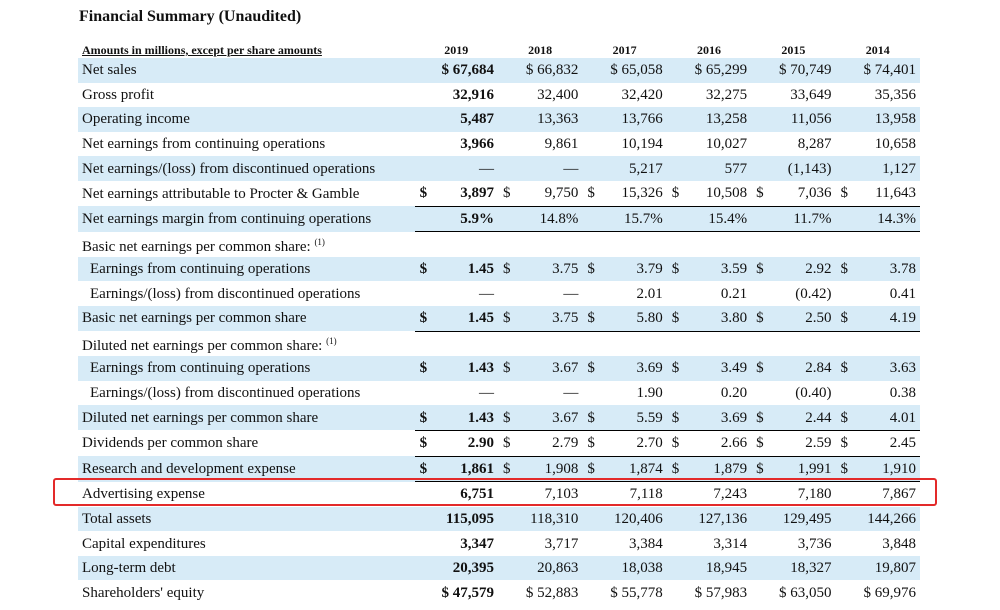 This screenshot has height=610, width=1000. What do you see at coordinates (726, 144) in the screenshot?
I see `cell-value: 10,027` at bounding box center [726, 144].